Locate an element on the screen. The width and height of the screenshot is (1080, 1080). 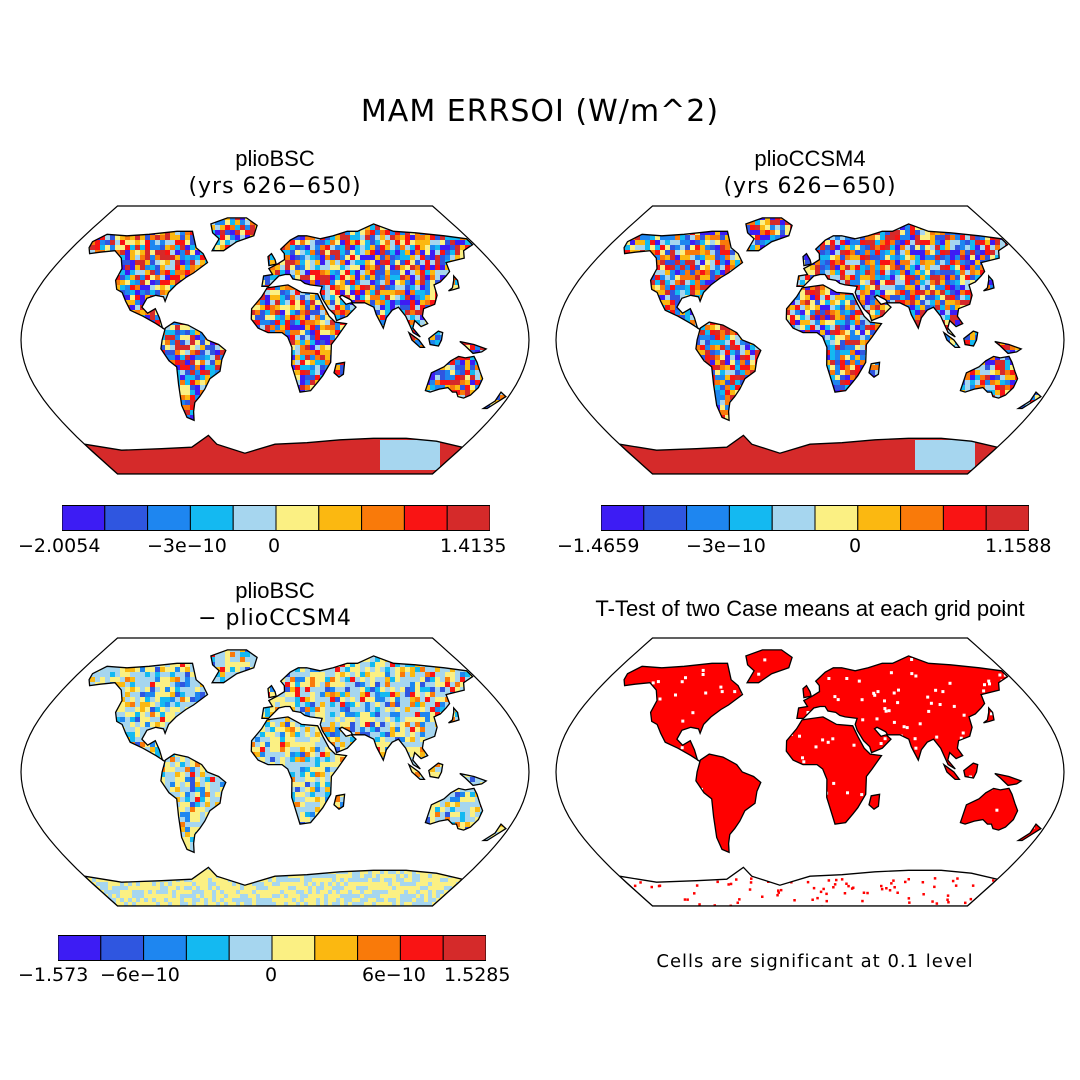
colorbar-difference is located at coordinates (272, 948).